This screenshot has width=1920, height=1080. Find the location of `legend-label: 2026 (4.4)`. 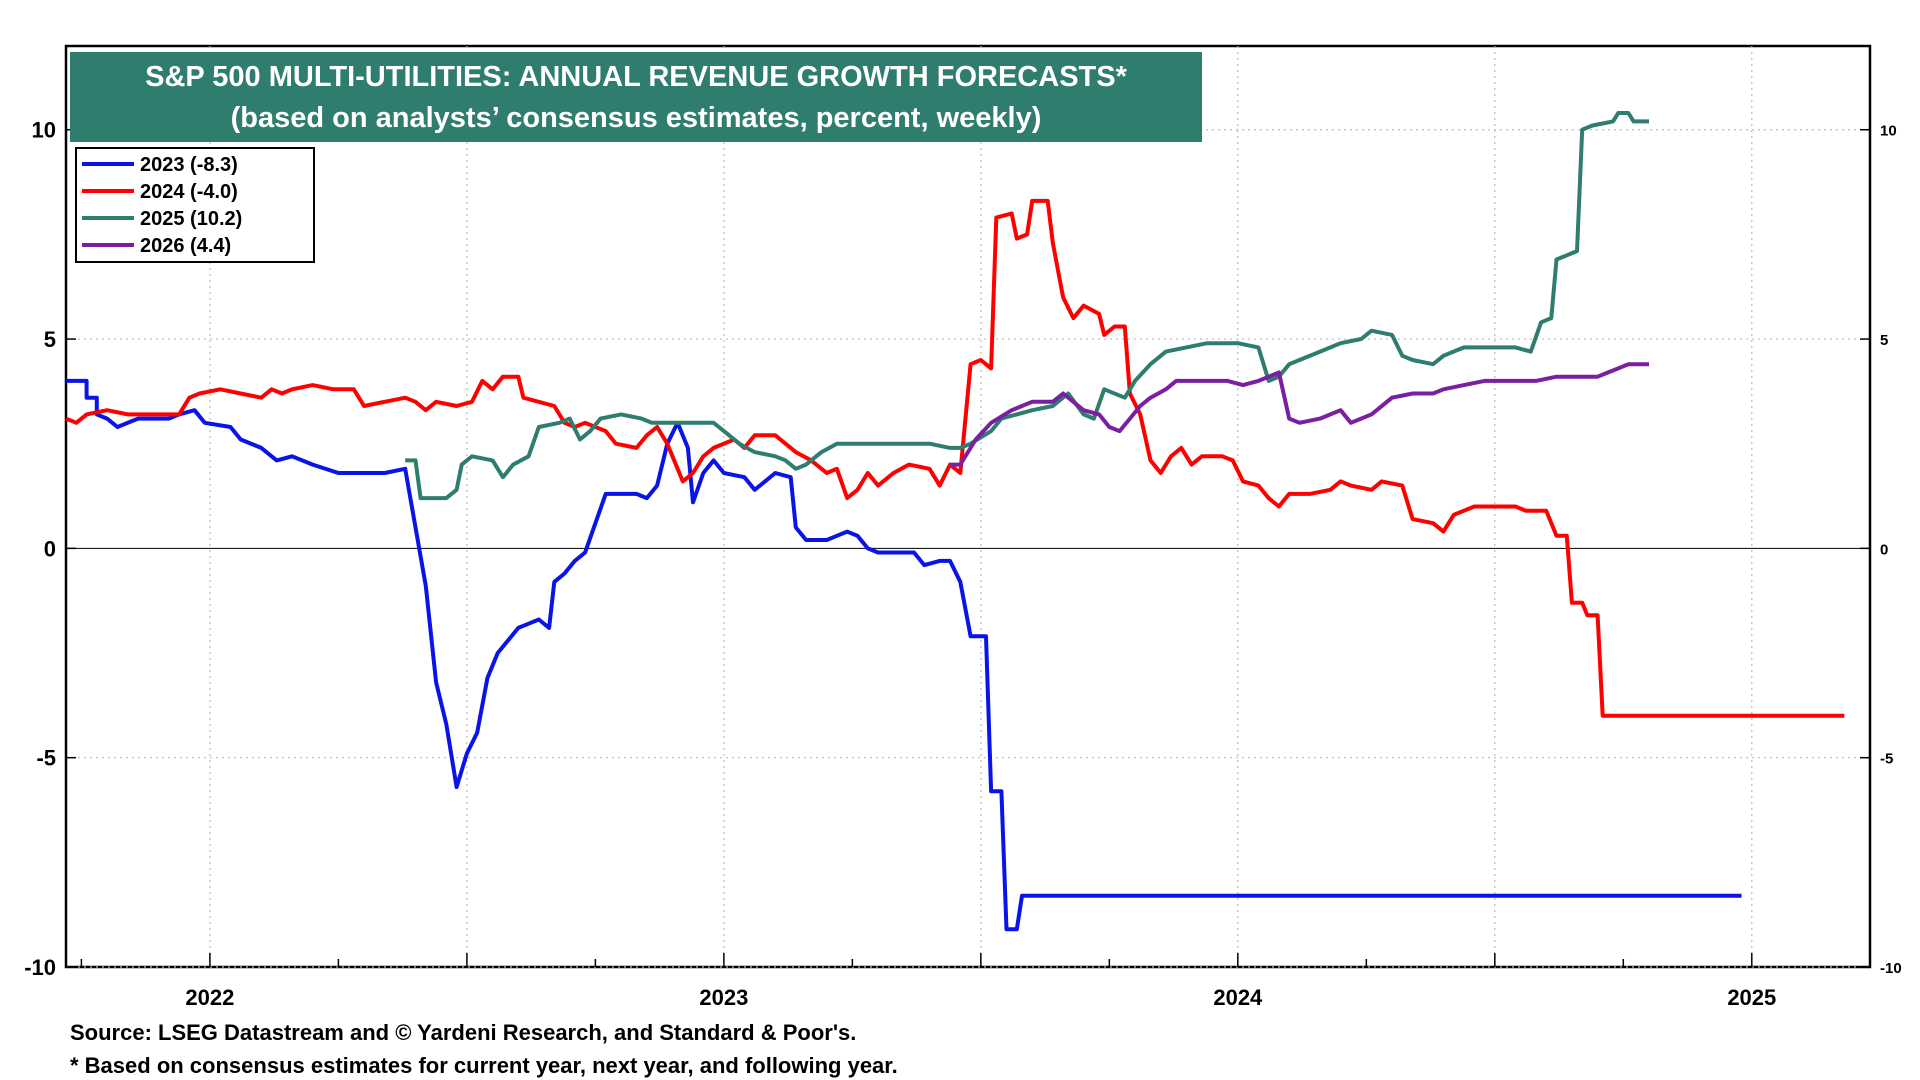

legend-label: 2026 (4.4) is located at coordinates (185, 246).